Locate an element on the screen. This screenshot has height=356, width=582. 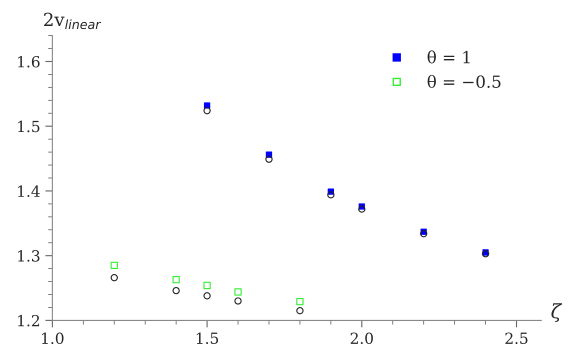
x-tick-label: 2.5 is located at coordinates (516, 338).